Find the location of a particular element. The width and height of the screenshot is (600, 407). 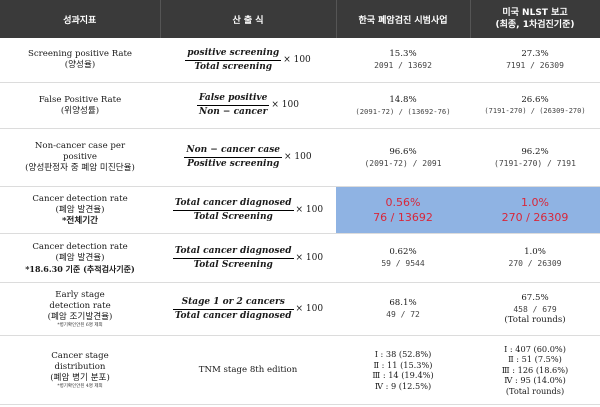

nlst-stage-3: Ⅲ : 126 (18.6%) is located at coordinates (535, 369).